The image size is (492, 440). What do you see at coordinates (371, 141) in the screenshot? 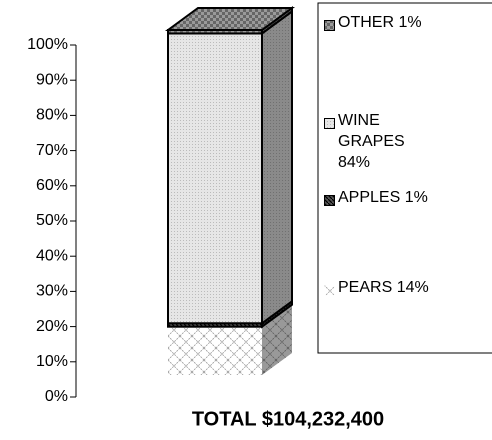
I see `legend-label: WINE GRAPES 84%` at bounding box center [371, 141].